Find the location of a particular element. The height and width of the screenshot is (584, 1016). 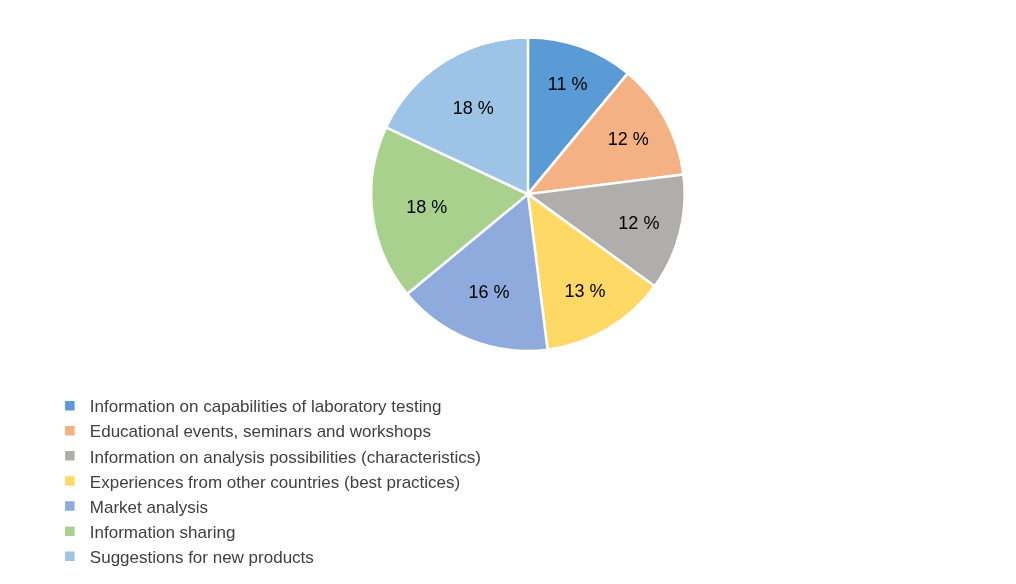

legend-label: Information sharing is located at coordinates (162, 532).